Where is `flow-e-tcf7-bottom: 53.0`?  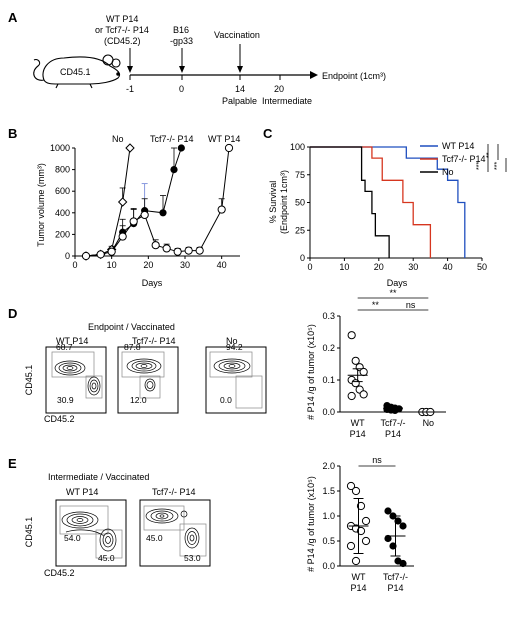 flow-e-tcf7-bottom: 53.0 is located at coordinates (192, 558).